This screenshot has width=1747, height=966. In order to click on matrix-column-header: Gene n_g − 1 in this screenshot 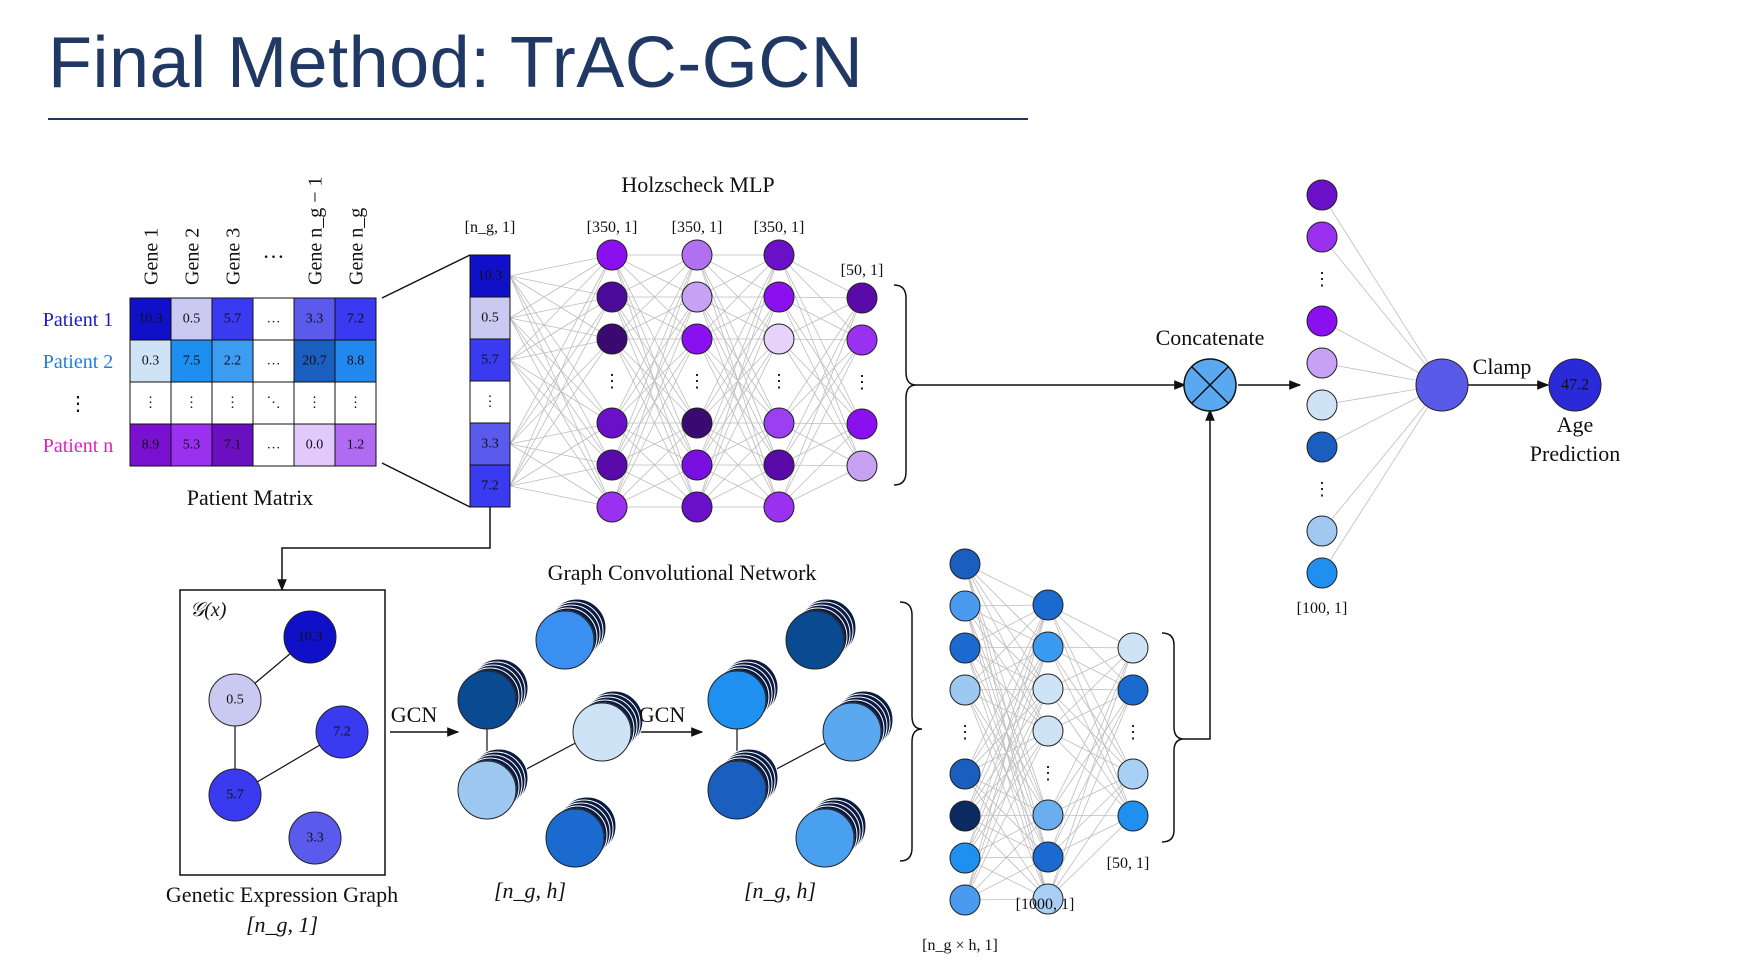, I will do `click(316, 231)`.